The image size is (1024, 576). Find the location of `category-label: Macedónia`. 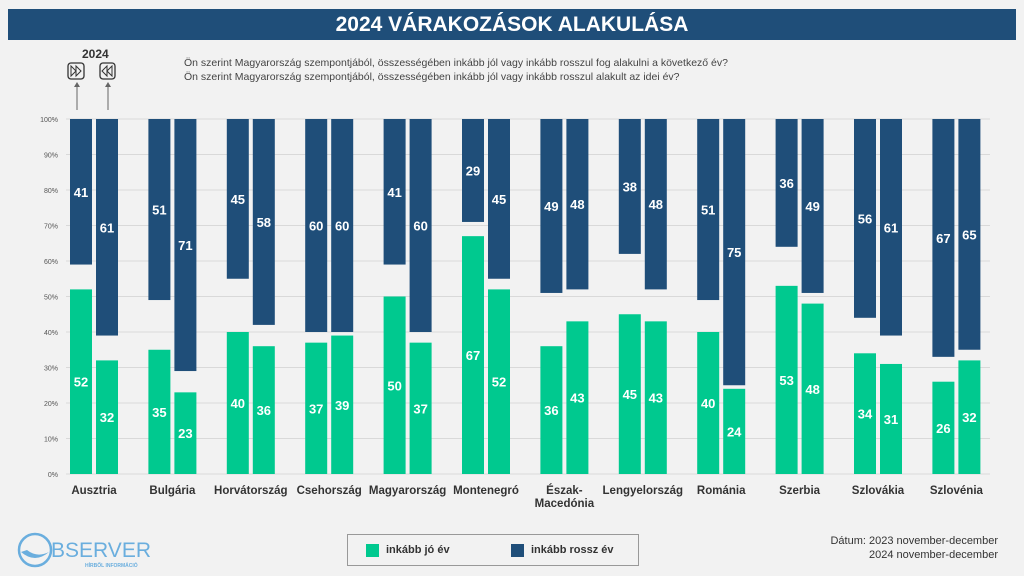

category-label: Macedónia is located at coordinates (565, 504).